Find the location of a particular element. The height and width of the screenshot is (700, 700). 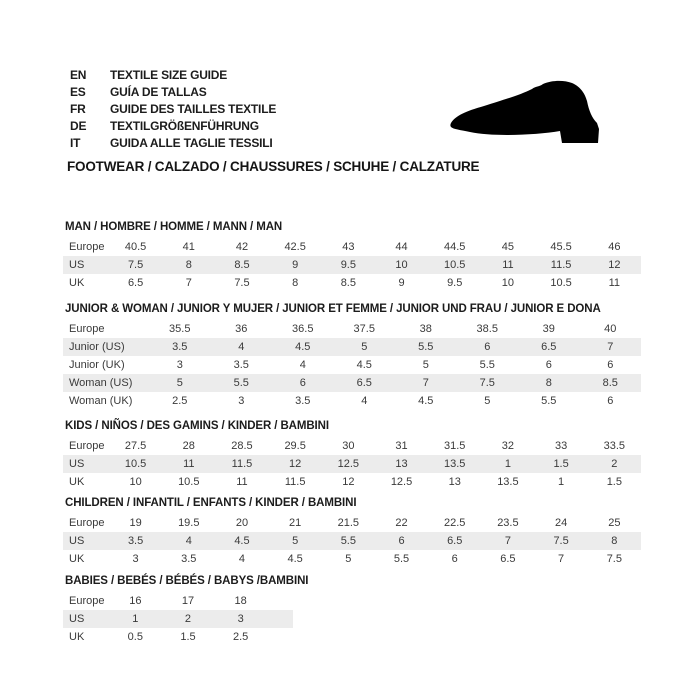

size-cell: 5 is located at coordinates (295, 541).